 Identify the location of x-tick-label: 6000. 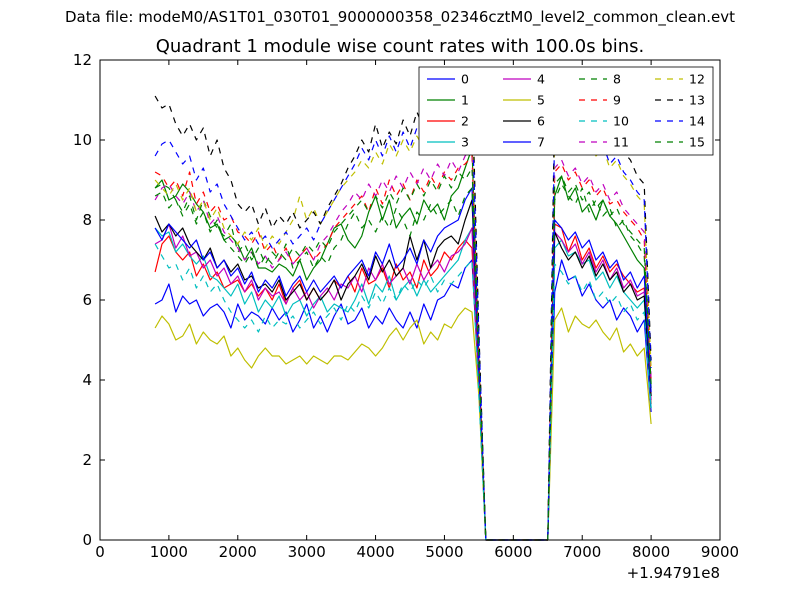
(513, 552).